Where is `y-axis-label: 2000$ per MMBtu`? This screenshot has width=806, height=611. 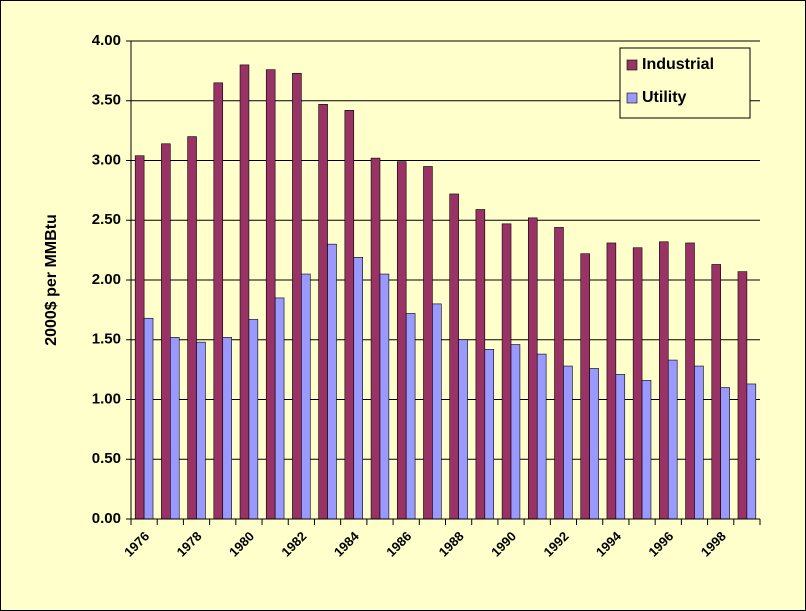
y-axis-label: 2000$ per MMBtu is located at coordinates (51, 280).